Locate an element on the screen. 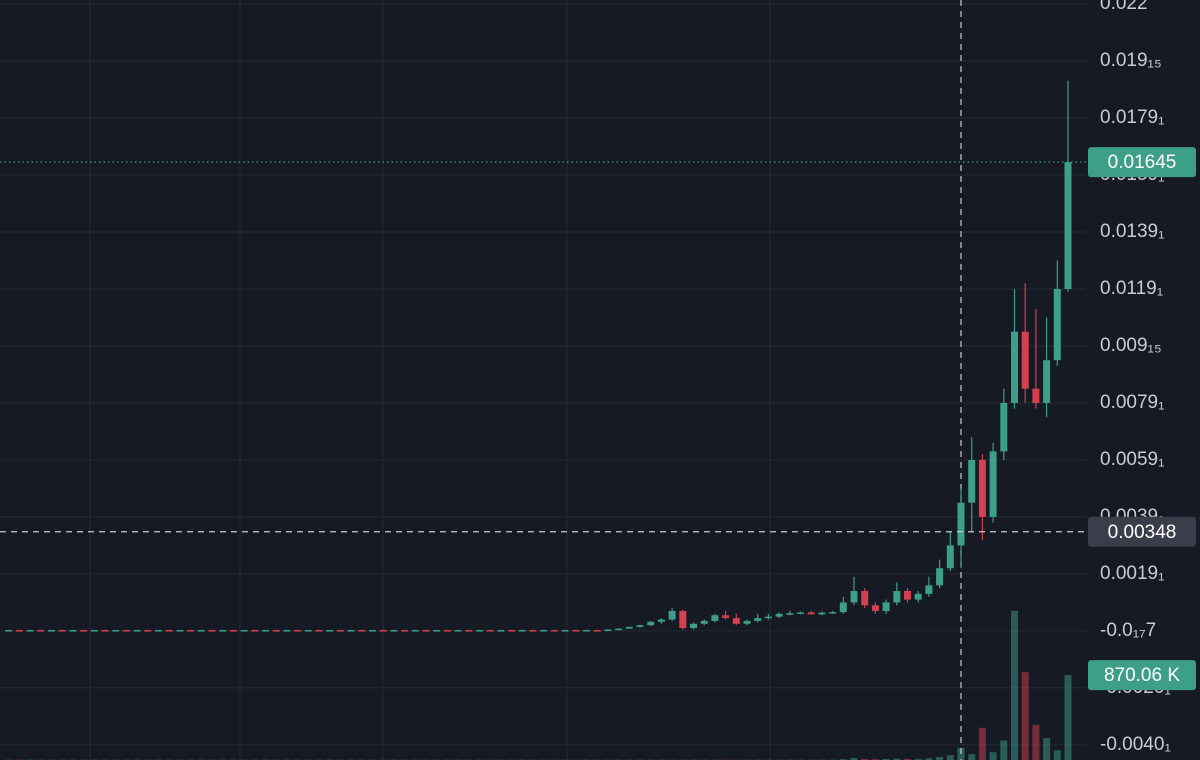 Image resolution: width=1200 pixels, height=760 pixels. y-tick-label: 0.019₁₅ is located at coordinates (1131, 60).